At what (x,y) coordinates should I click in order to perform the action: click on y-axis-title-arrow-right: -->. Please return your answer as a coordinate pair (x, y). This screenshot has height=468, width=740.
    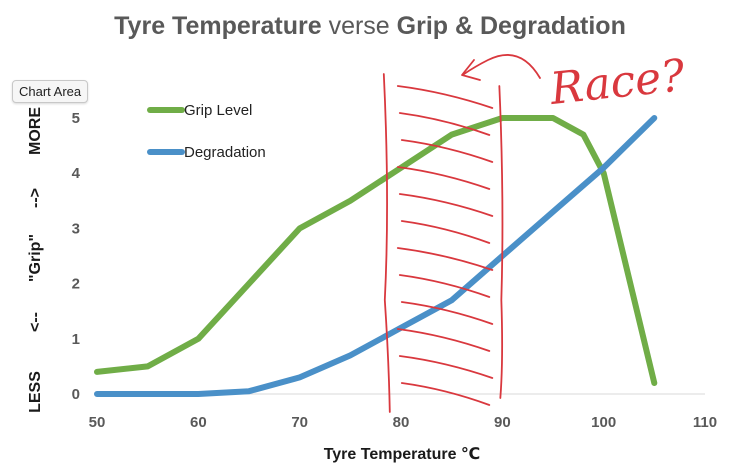
    Looking at the image, I should click on (35, 198).